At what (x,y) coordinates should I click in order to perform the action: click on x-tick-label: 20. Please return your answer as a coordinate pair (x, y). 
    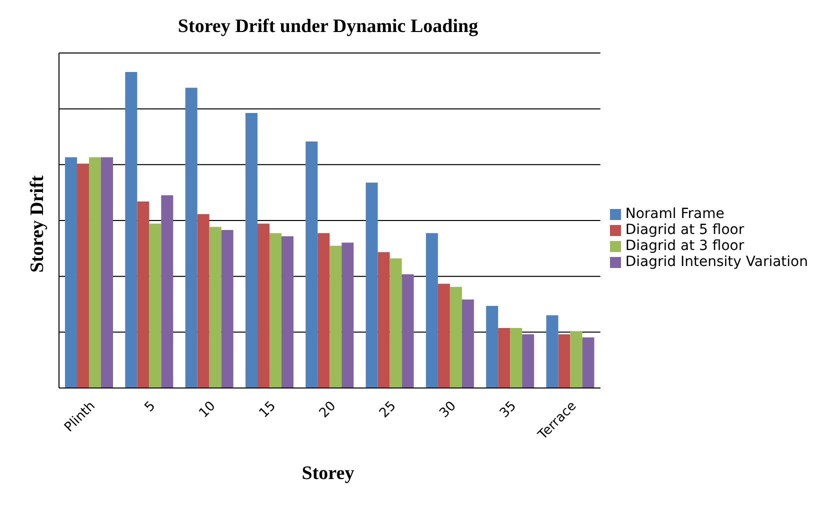
    Looking at the image, I should click on (328, 410).